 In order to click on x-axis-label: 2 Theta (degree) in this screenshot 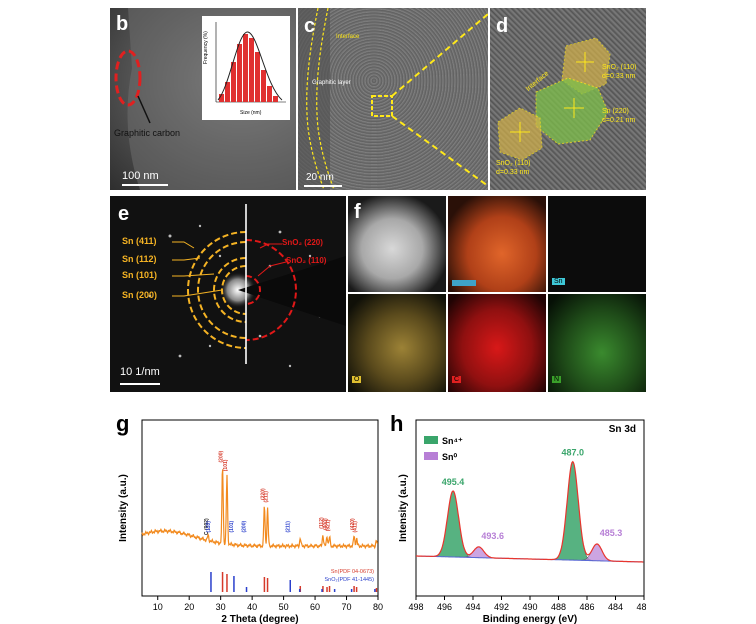, I will do `click(259, 619)`.